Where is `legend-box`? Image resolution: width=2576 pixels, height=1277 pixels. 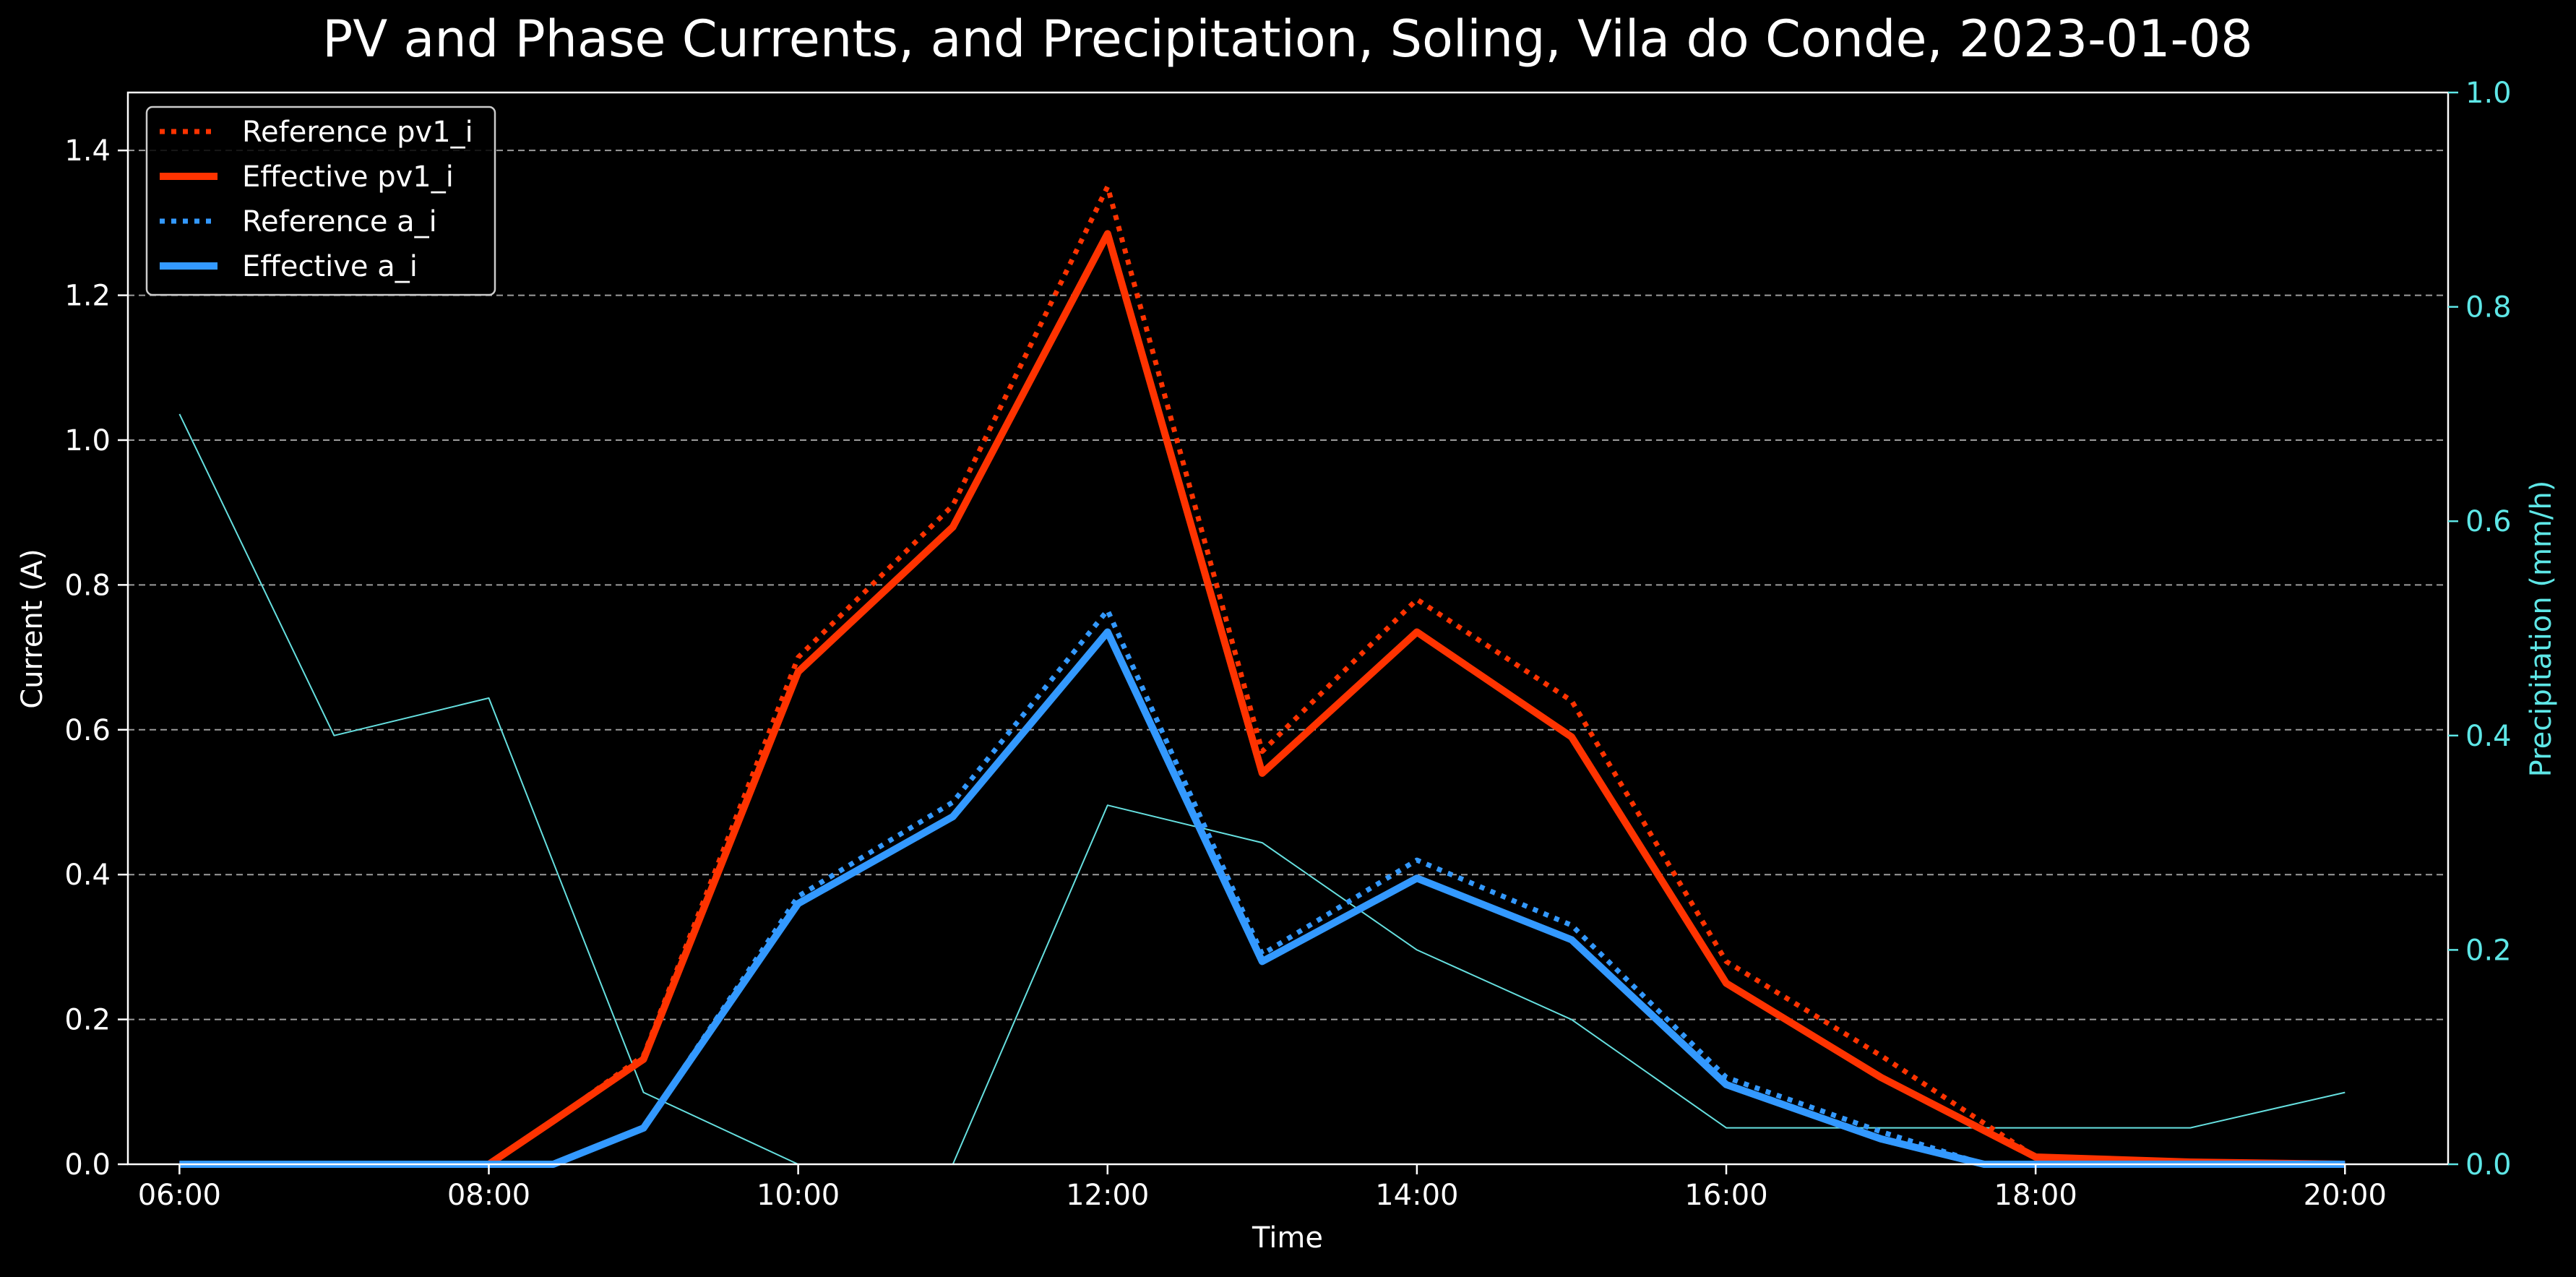
legend-box is located at coordinates (320, 201).